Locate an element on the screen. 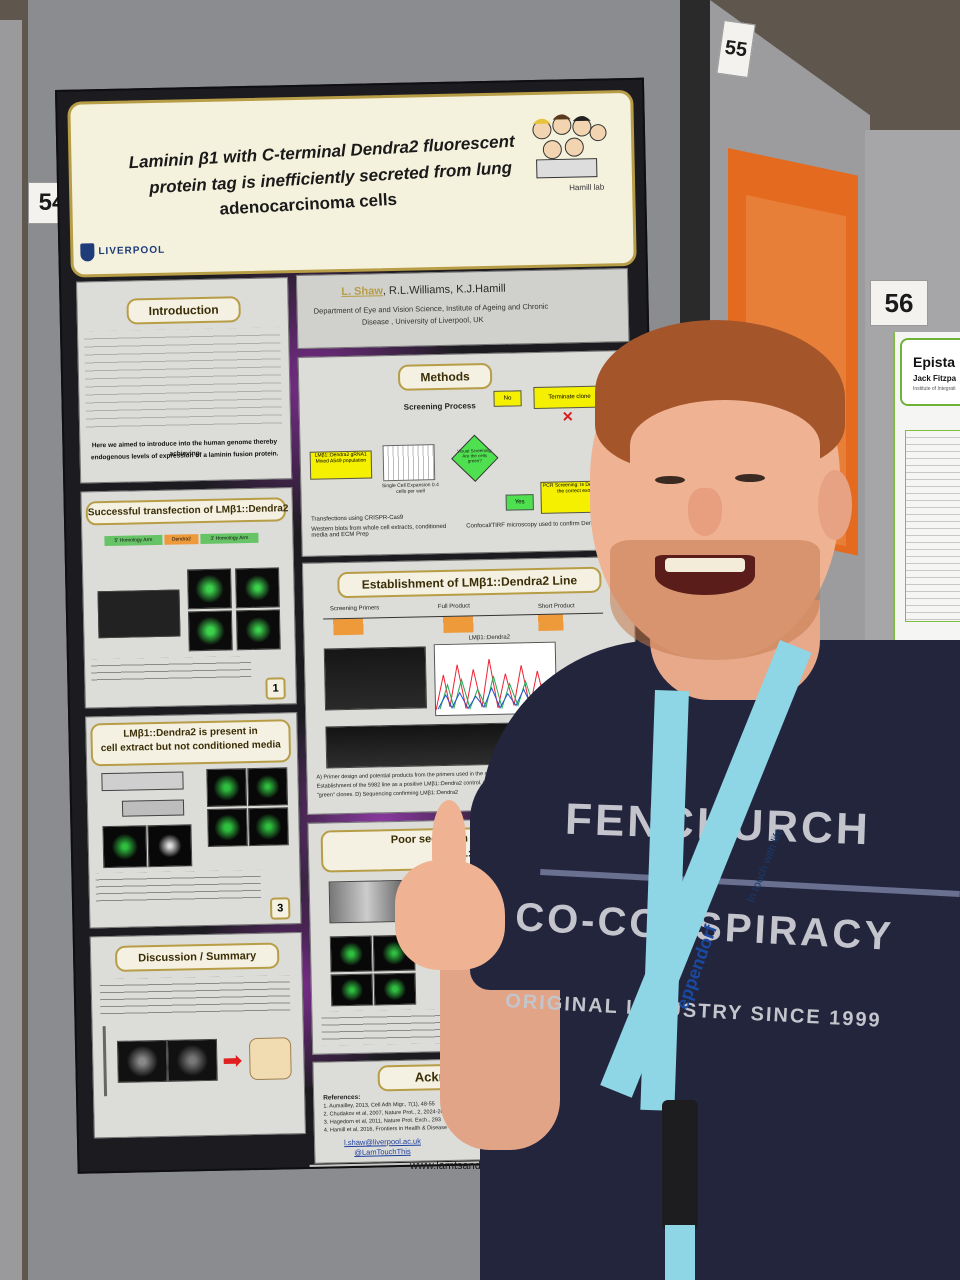 This screenshot has height=1280, width=960. right-poster-text-block is located at coordinates (932, 526).